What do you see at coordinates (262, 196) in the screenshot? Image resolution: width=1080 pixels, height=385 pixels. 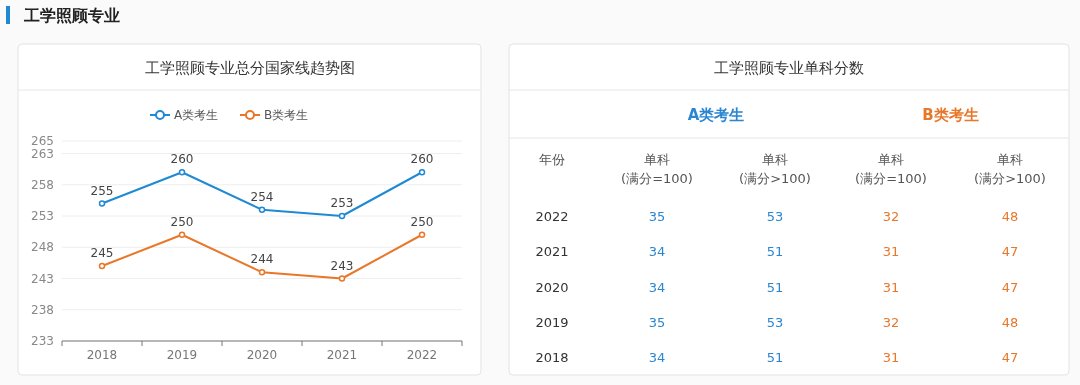 I see `data-label: 254` at bounding box center [262, 196].